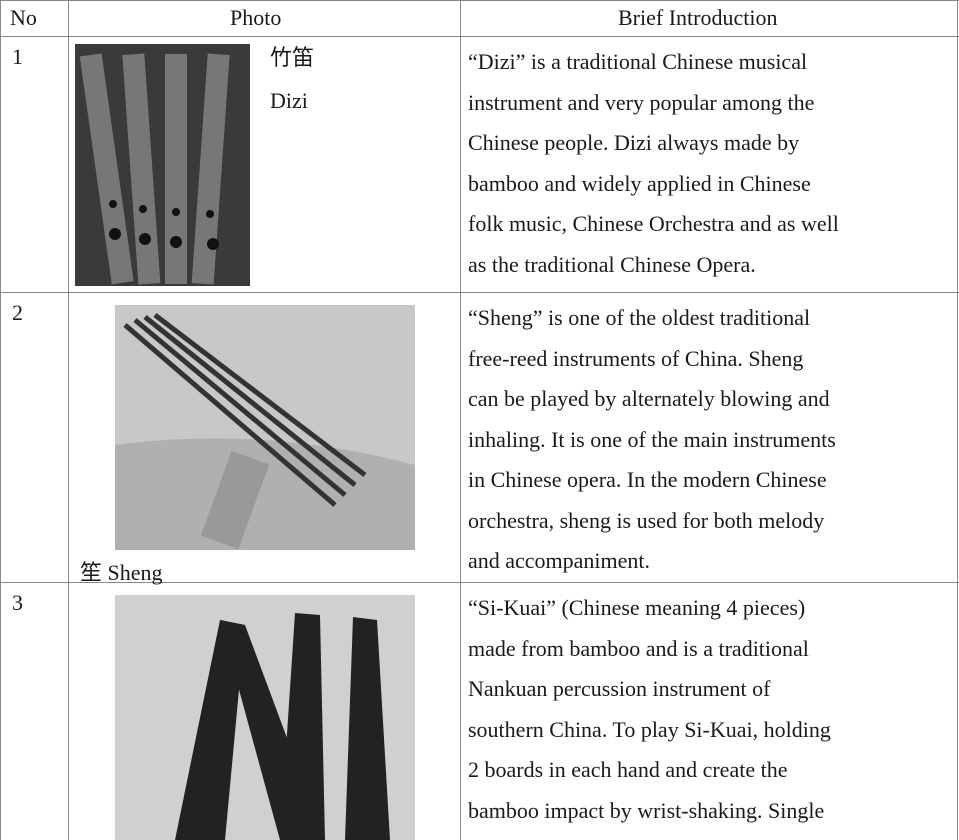 Image resolution: width=959 pixels, height=840 pixels. What do you see at coordinates (636, 358) in the screenshot?
I see `intro-line: free-reed instruments of China. Sheng` at bounding box center [636, 358].